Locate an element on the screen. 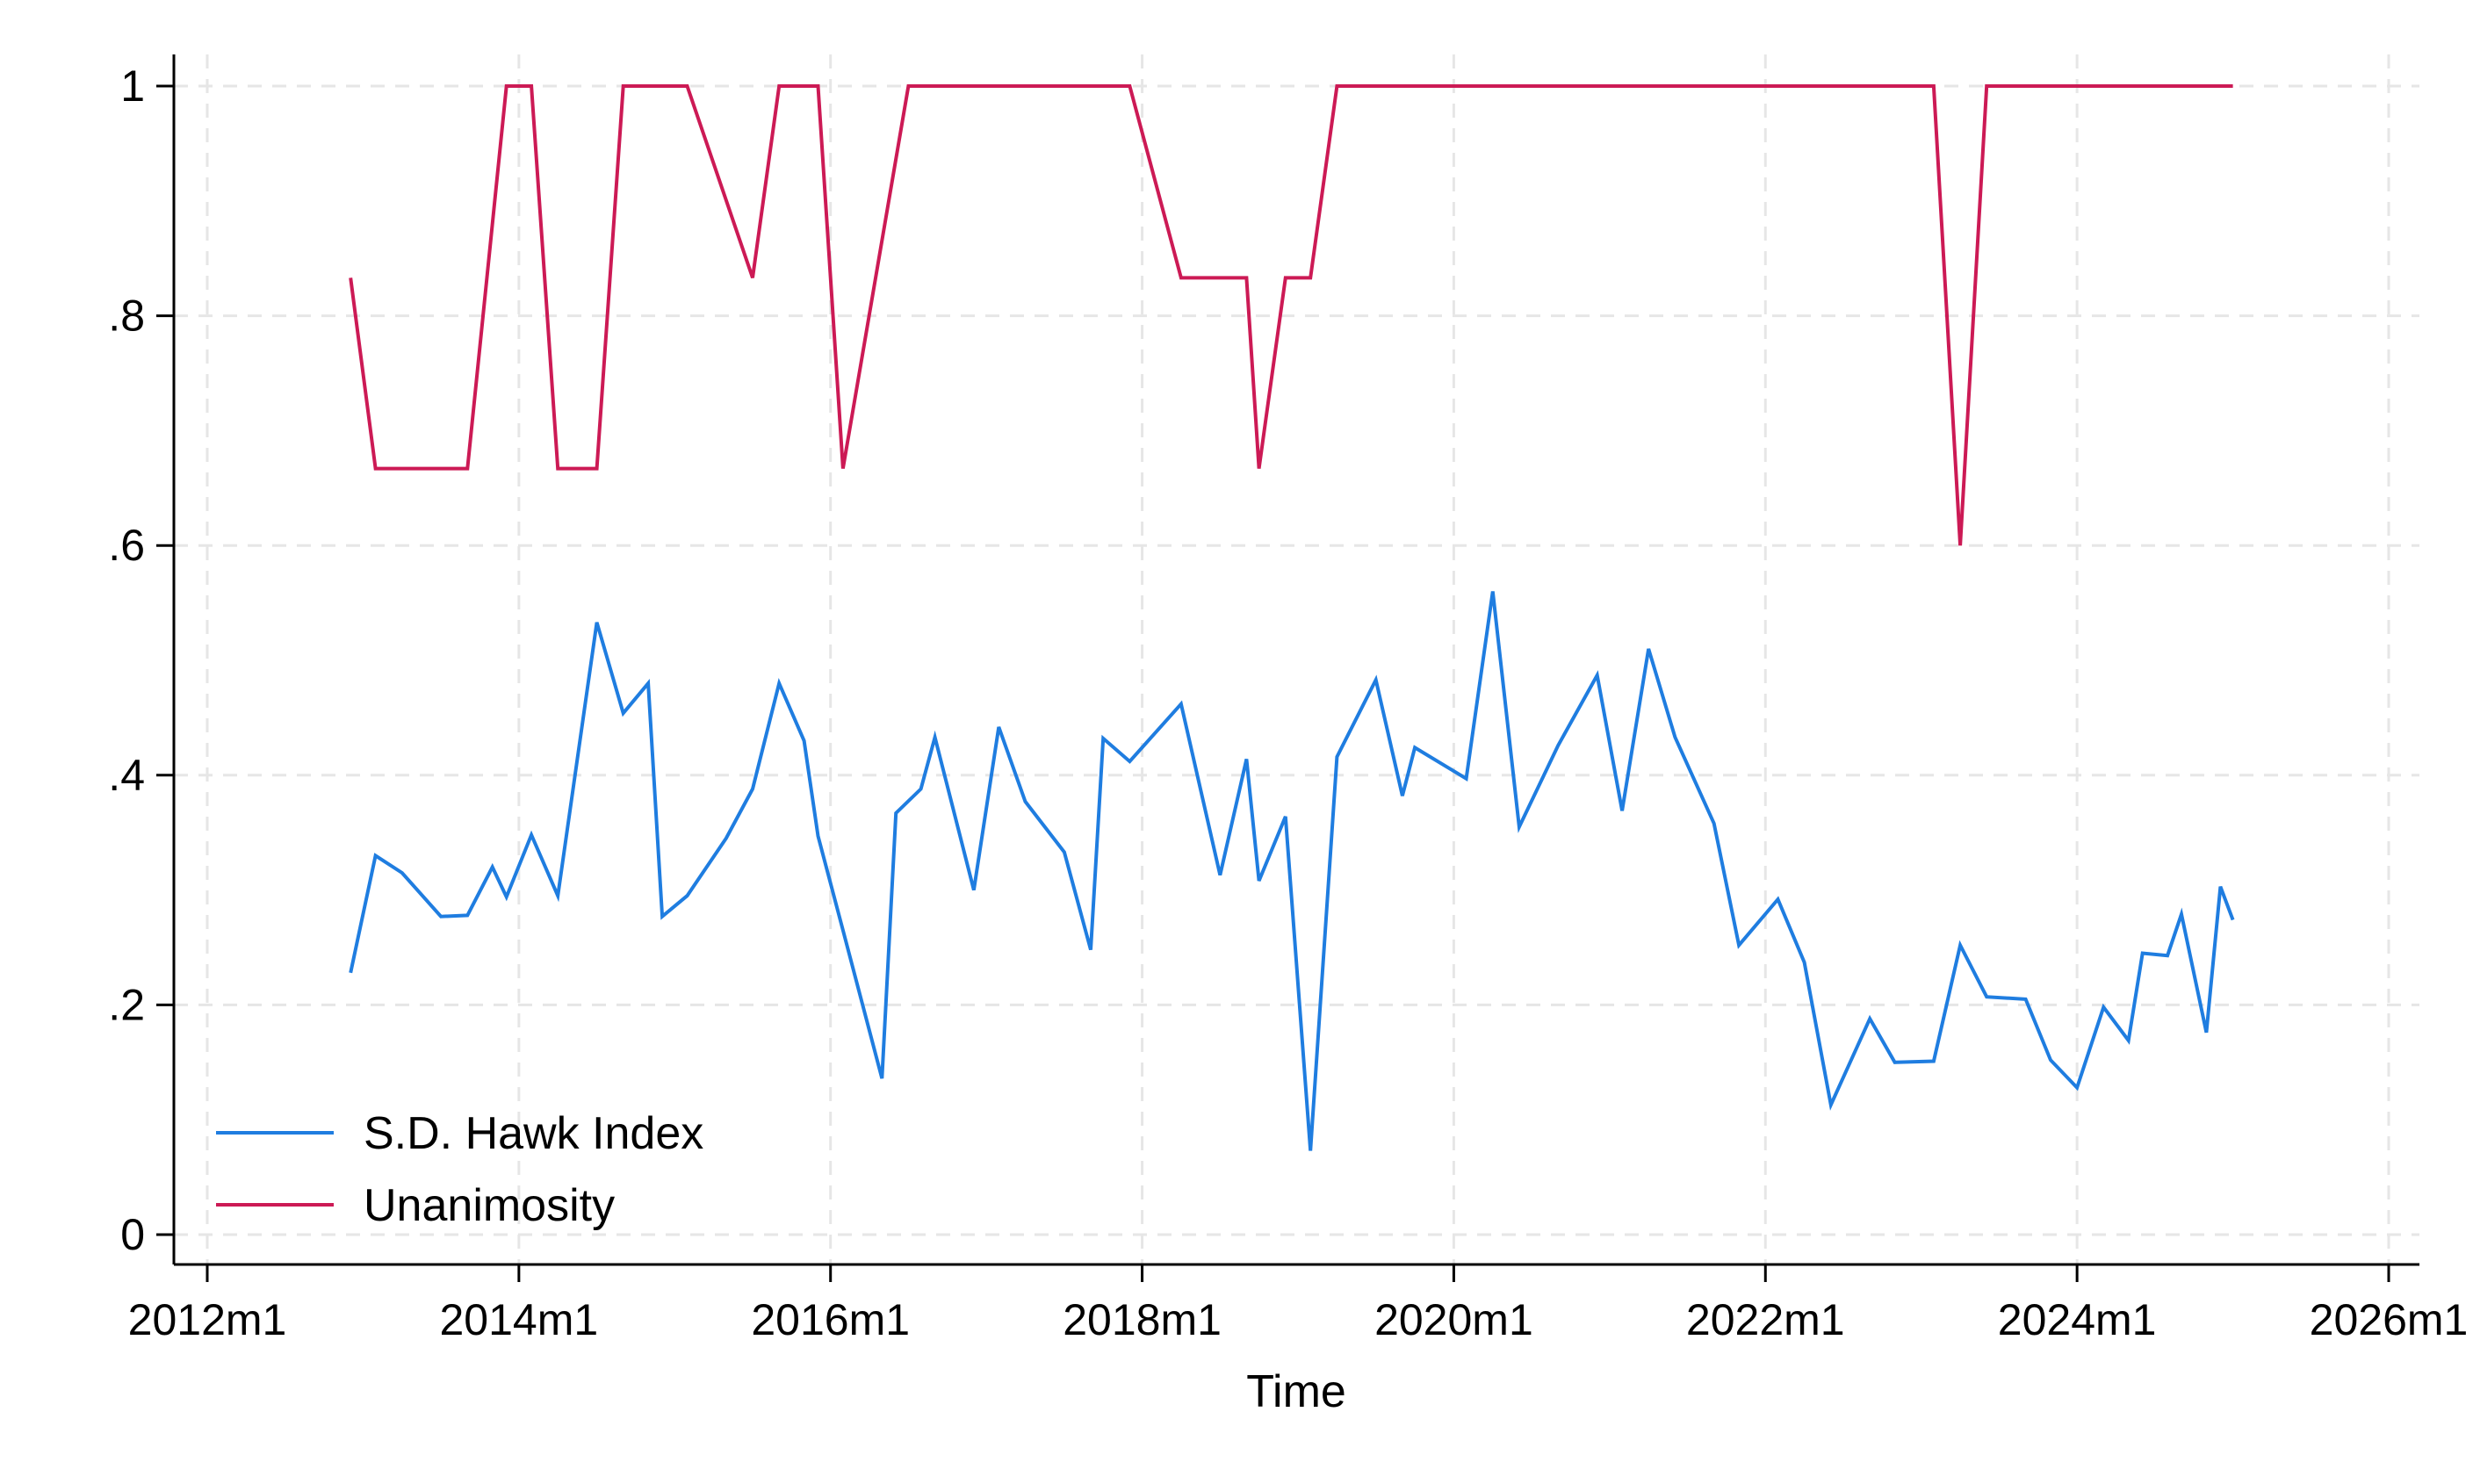  y-tick-label: .6 is located at coordinates (126, 545).